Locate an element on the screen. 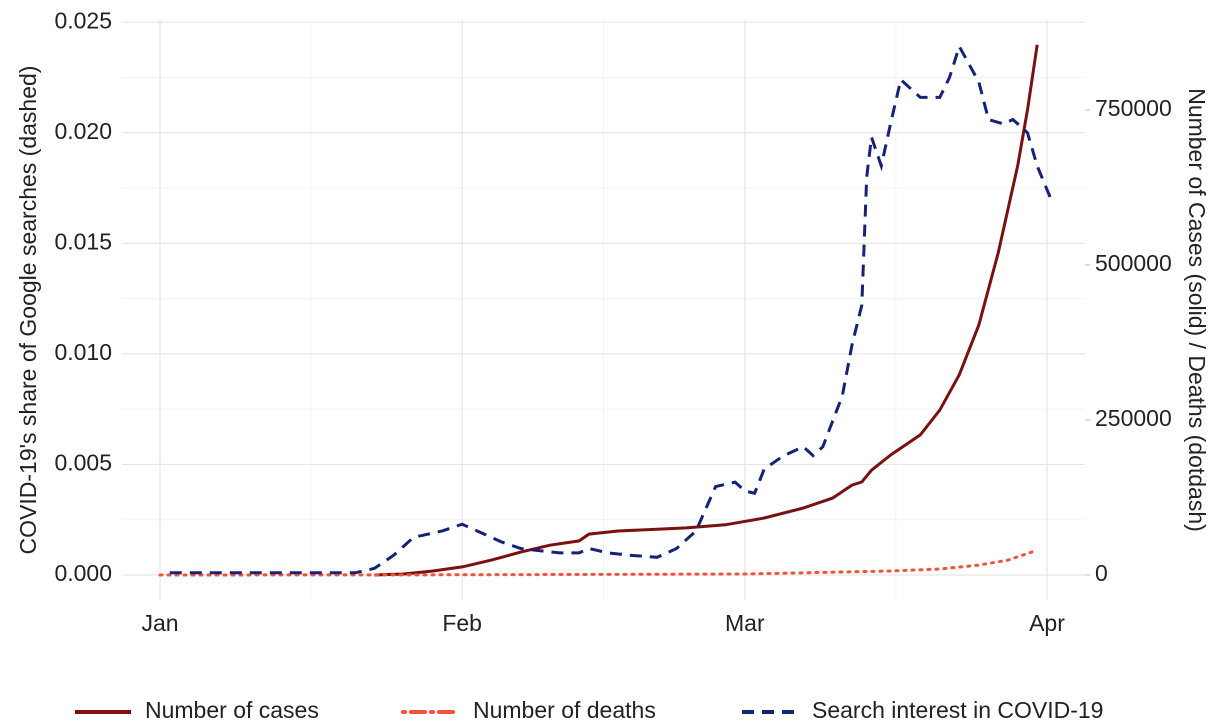 The height and width of the screenshot is (725, 1220). x-tick-label: Mar is located at coordinates (745, 623).